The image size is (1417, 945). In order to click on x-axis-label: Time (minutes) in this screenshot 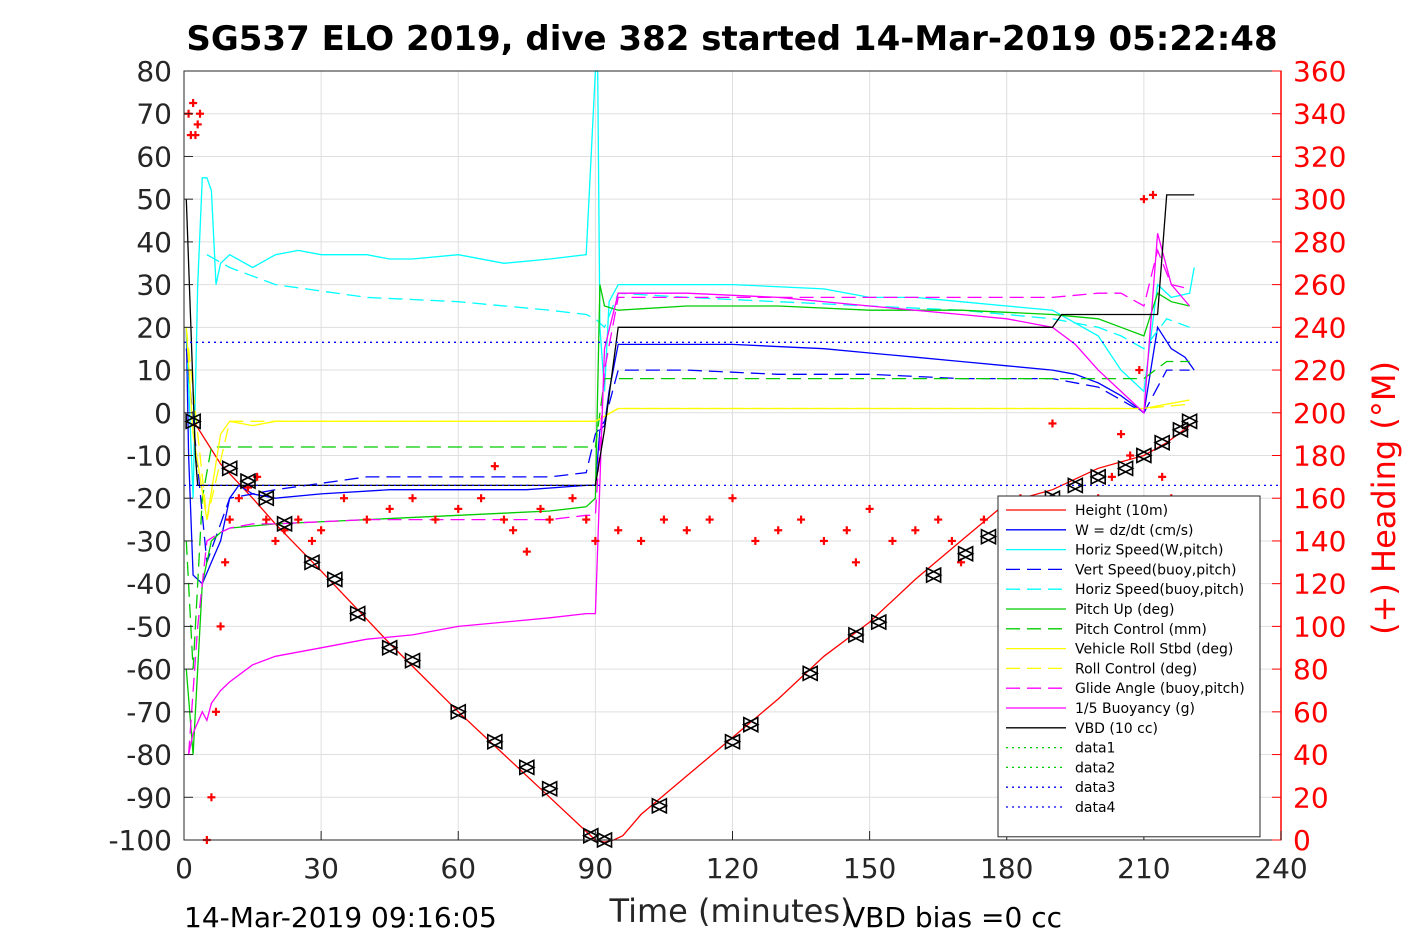, I will do `click(731, 911)`.